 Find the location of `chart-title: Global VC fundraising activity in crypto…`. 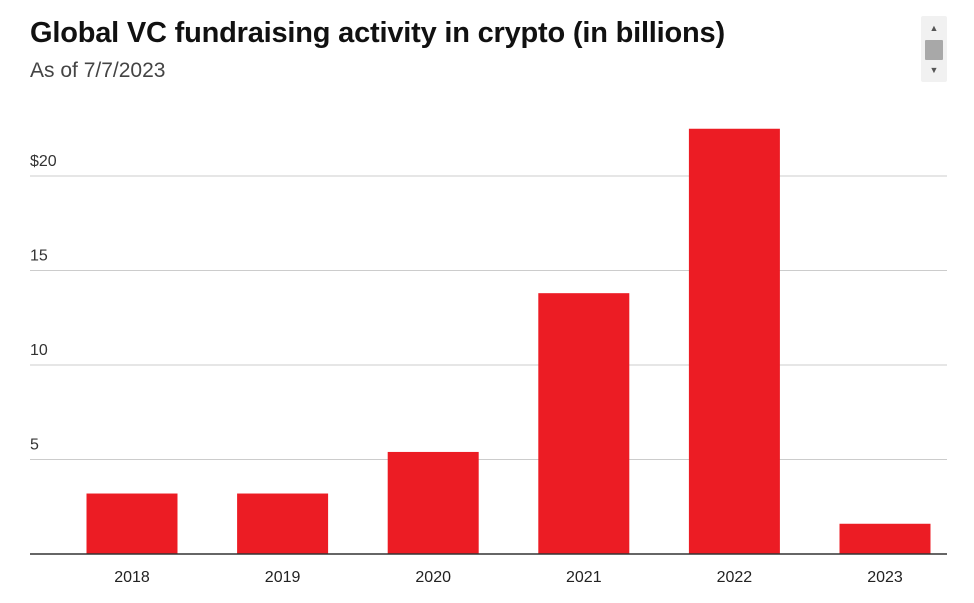

chart-title: Global VC fundraising activity in crypto… is located at coordinates (377, 33).